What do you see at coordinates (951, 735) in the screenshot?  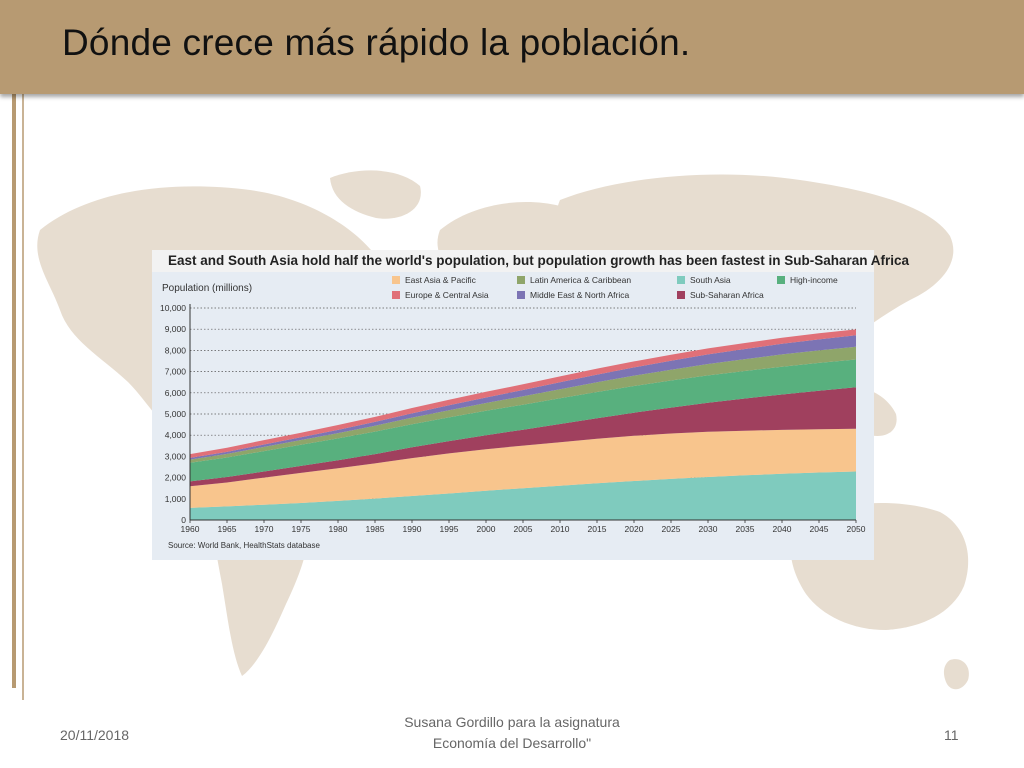 I see `page-number: 11` at bounding box center [951, 735].